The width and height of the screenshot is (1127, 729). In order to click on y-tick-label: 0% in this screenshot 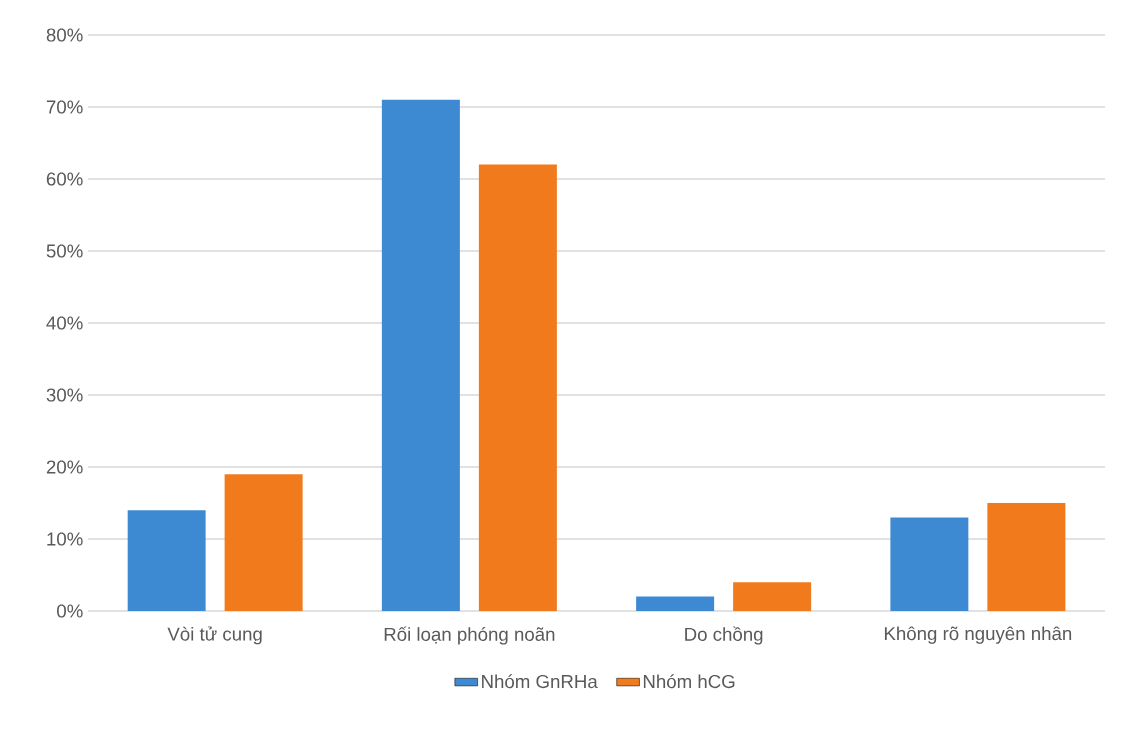, I will do `click(70, 611)`.